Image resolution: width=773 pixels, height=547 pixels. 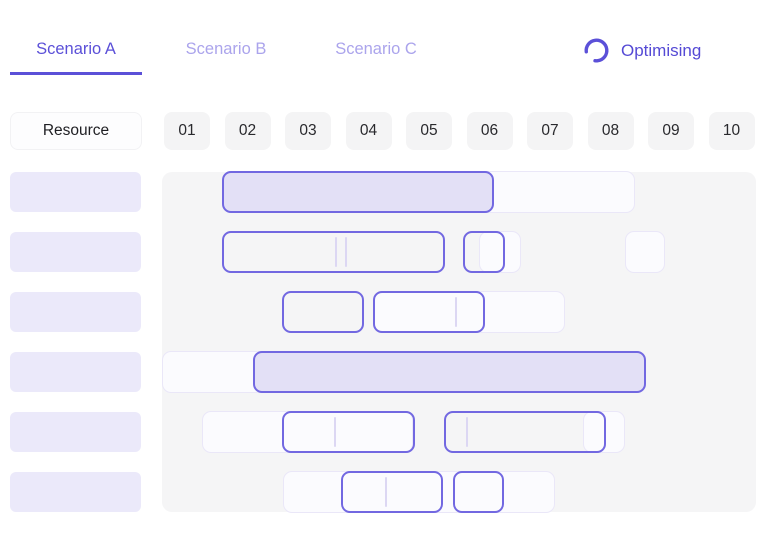 What do you see at coordinates (247, 131) in the screenshot?
I see `column-header-02: 02` at bounding box center [247, 131].